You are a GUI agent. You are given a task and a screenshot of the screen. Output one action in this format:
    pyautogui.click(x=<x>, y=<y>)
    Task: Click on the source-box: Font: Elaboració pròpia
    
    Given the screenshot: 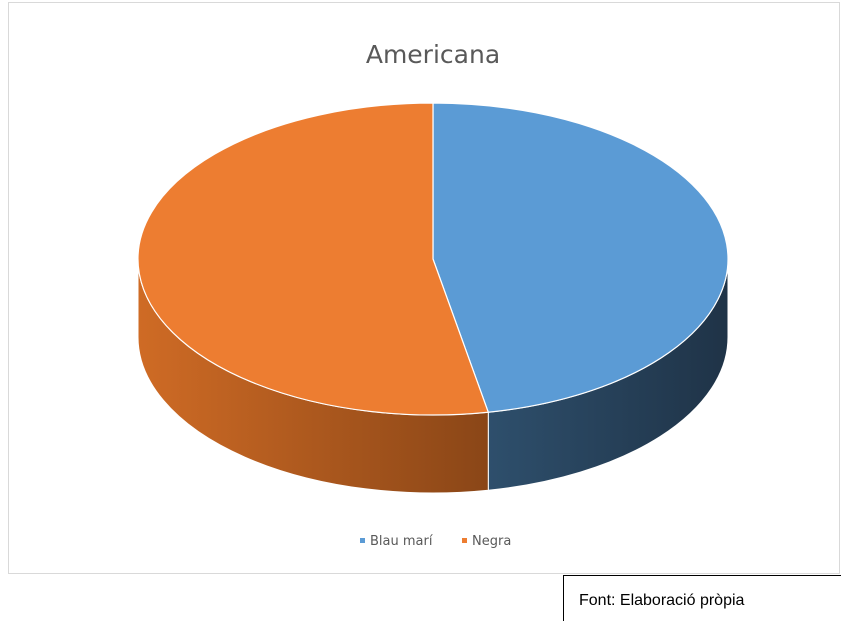 What is the action you would take?
    pyautogui.click(x=702, y=598)
    